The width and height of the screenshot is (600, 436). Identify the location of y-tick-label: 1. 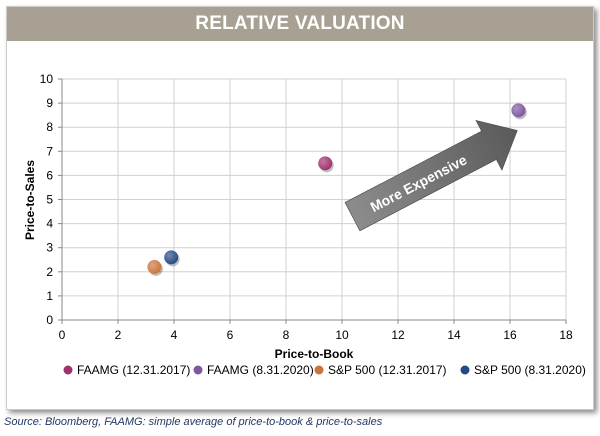
(49, 296).